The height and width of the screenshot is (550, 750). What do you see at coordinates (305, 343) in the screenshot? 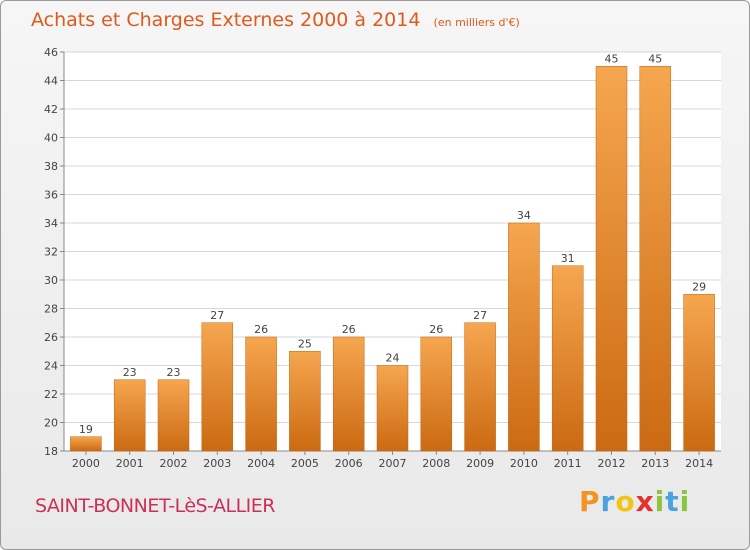
I see `bar-value-label: 25` at bounding box center [305, 343].